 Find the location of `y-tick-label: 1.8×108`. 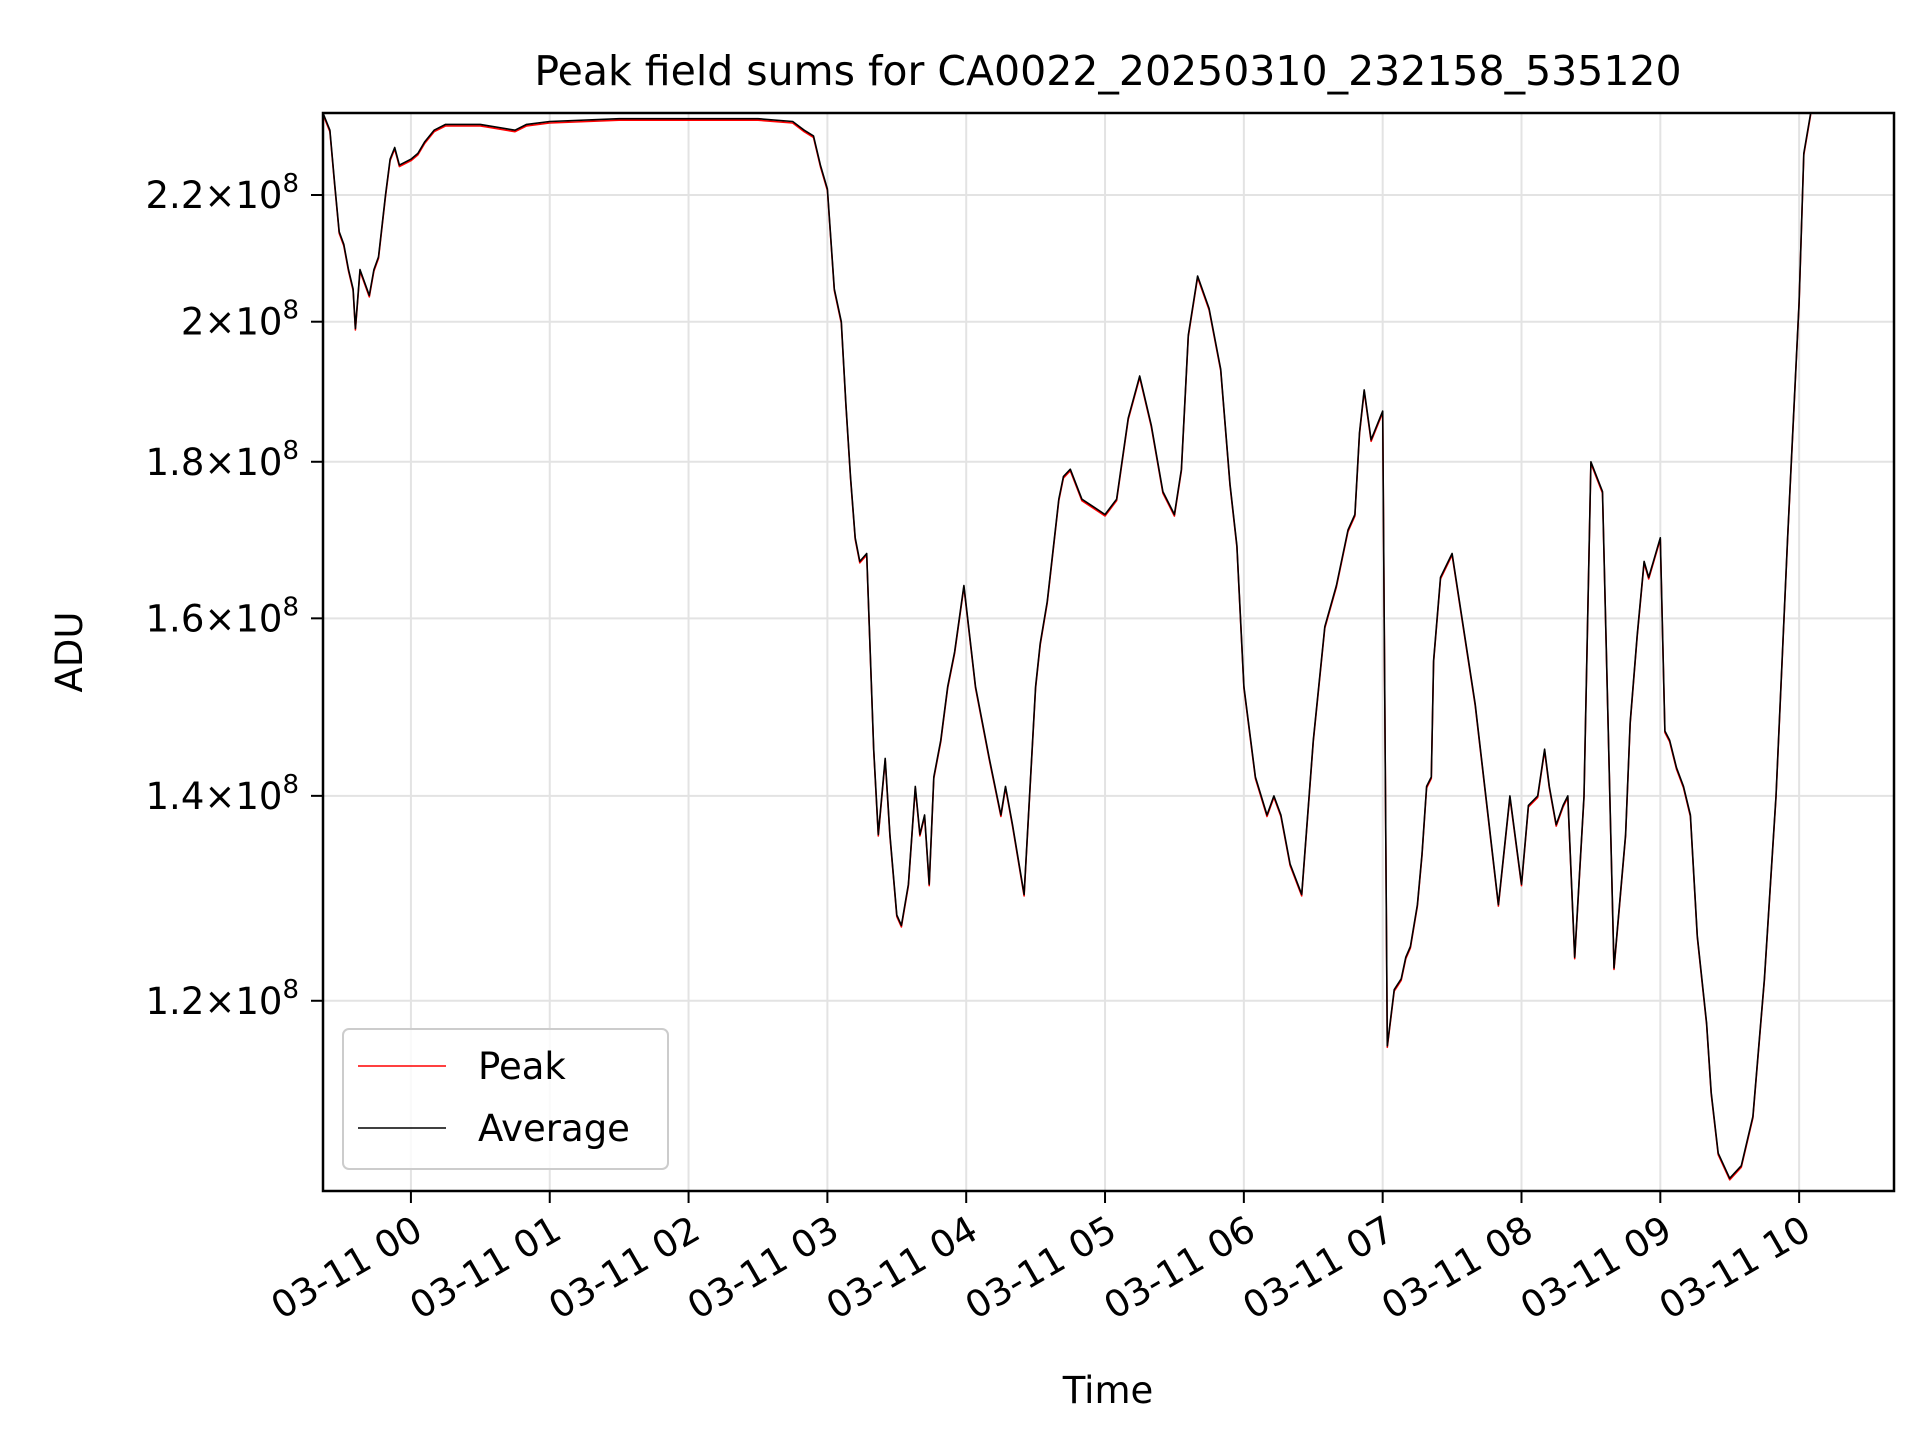

y-tick-label: 1.8×108 is located at coordinates (222, 460).